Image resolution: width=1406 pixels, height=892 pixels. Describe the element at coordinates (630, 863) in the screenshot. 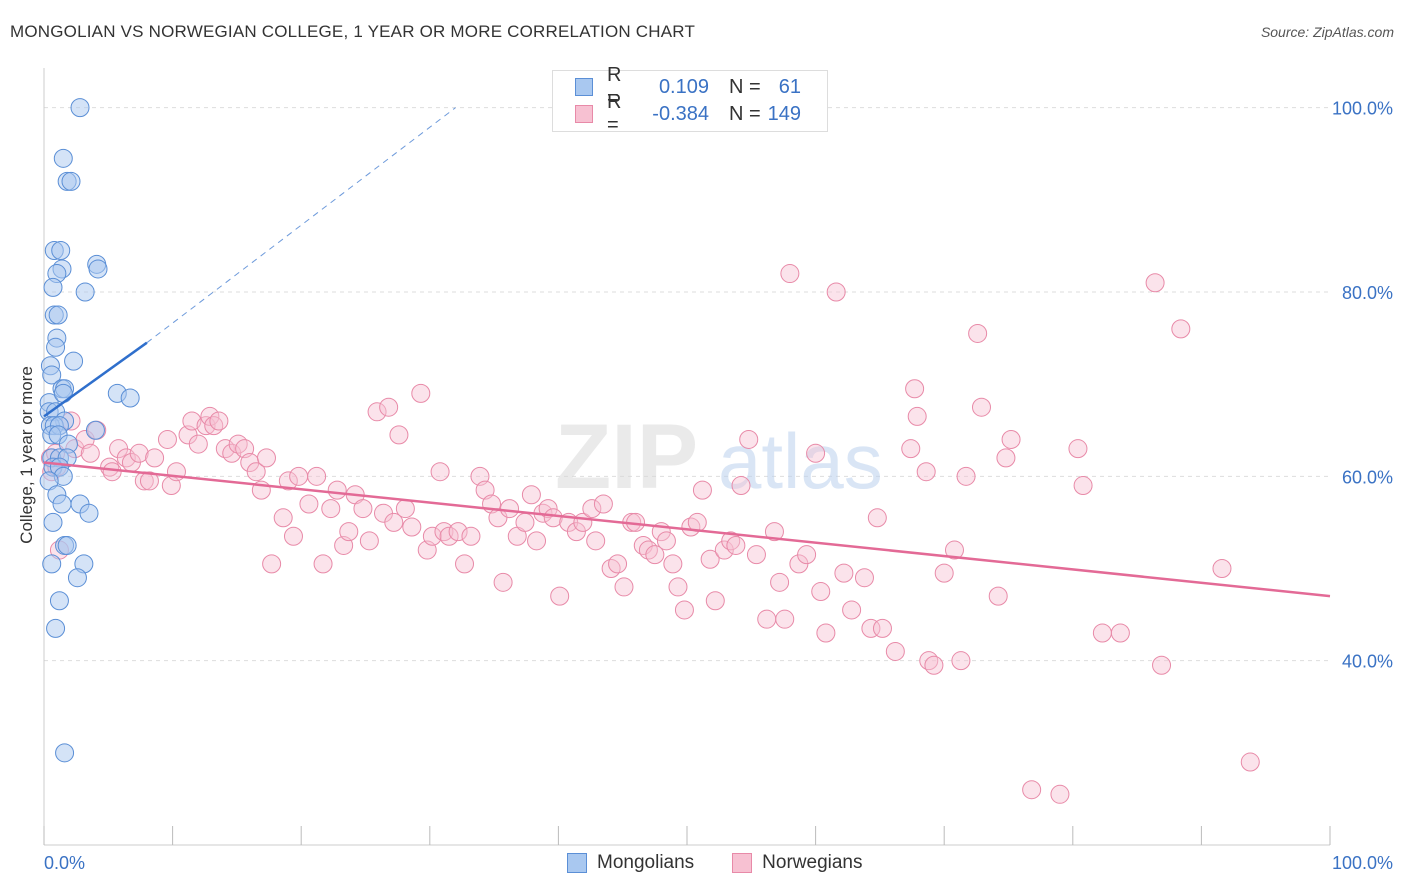

I see `legend-item-mongolians: Mongolians` at that location.